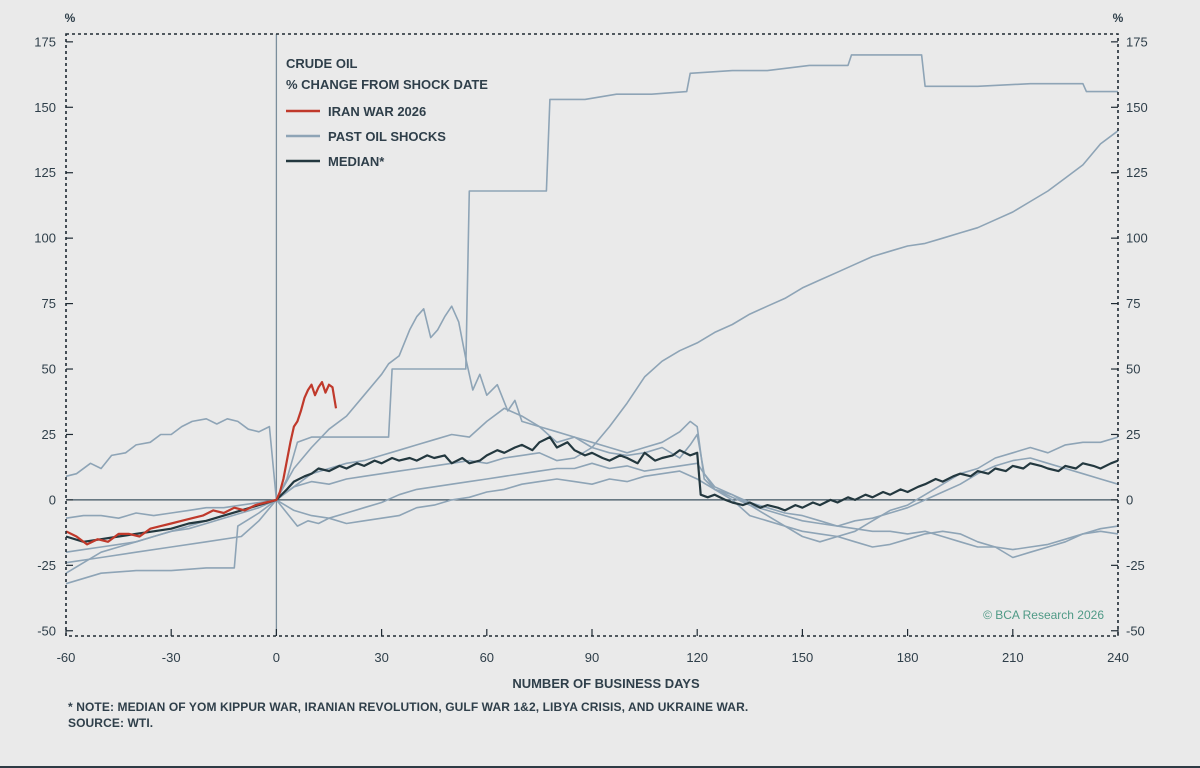 This screenshot has height=768, width=1200. What do you see at coordinates (201, 463) in the screenshot?
I see `series-line-iran-war-2026` at bounding box center [201, 463].